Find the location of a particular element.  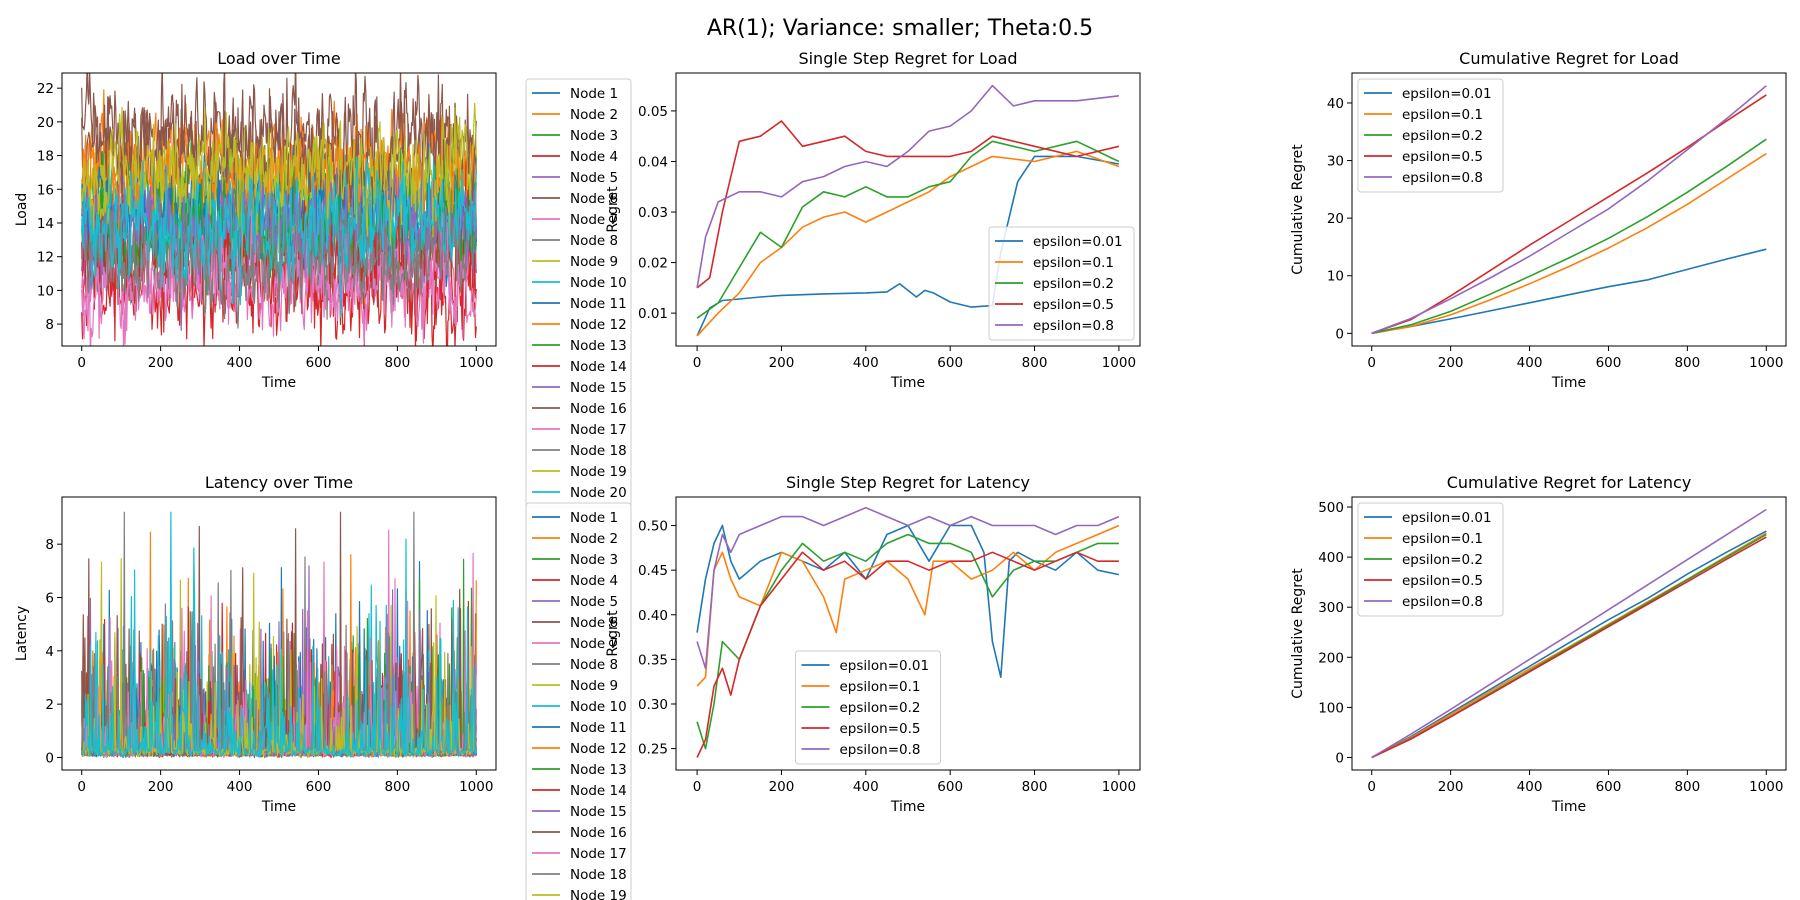

legend-label: Node 15 is located at coordinates (598, 388).